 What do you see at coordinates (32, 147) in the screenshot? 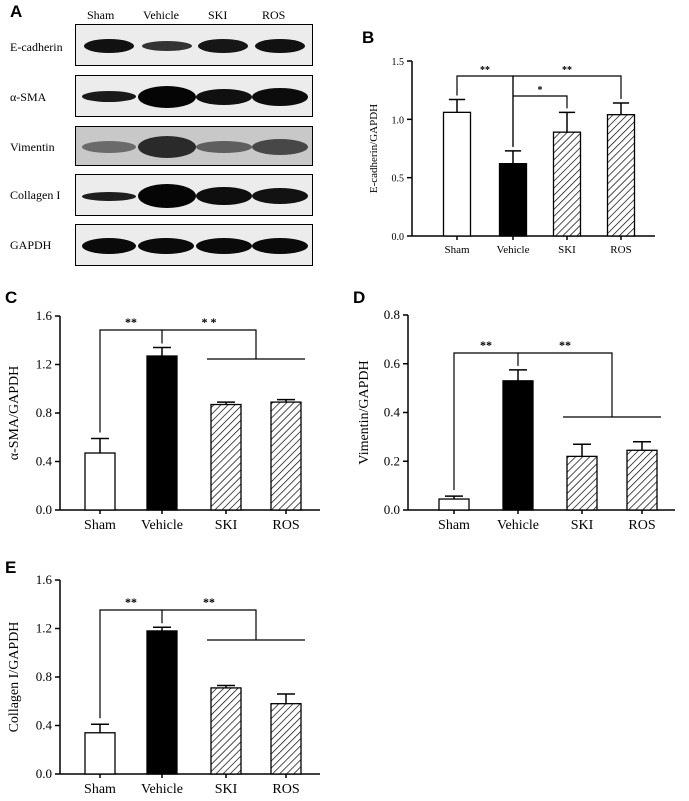
I see `protein-label-vimentin: Vimentin` at bounding box center [32, 147].